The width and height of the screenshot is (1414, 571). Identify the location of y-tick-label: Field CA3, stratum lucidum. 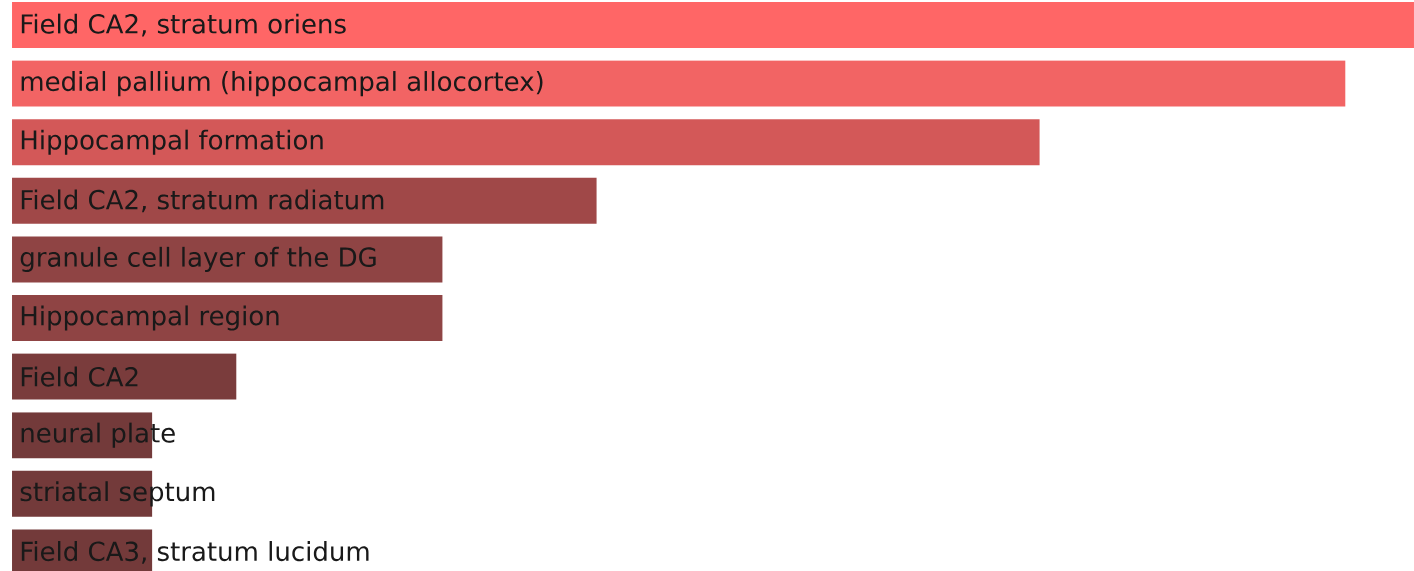
(195, 552).